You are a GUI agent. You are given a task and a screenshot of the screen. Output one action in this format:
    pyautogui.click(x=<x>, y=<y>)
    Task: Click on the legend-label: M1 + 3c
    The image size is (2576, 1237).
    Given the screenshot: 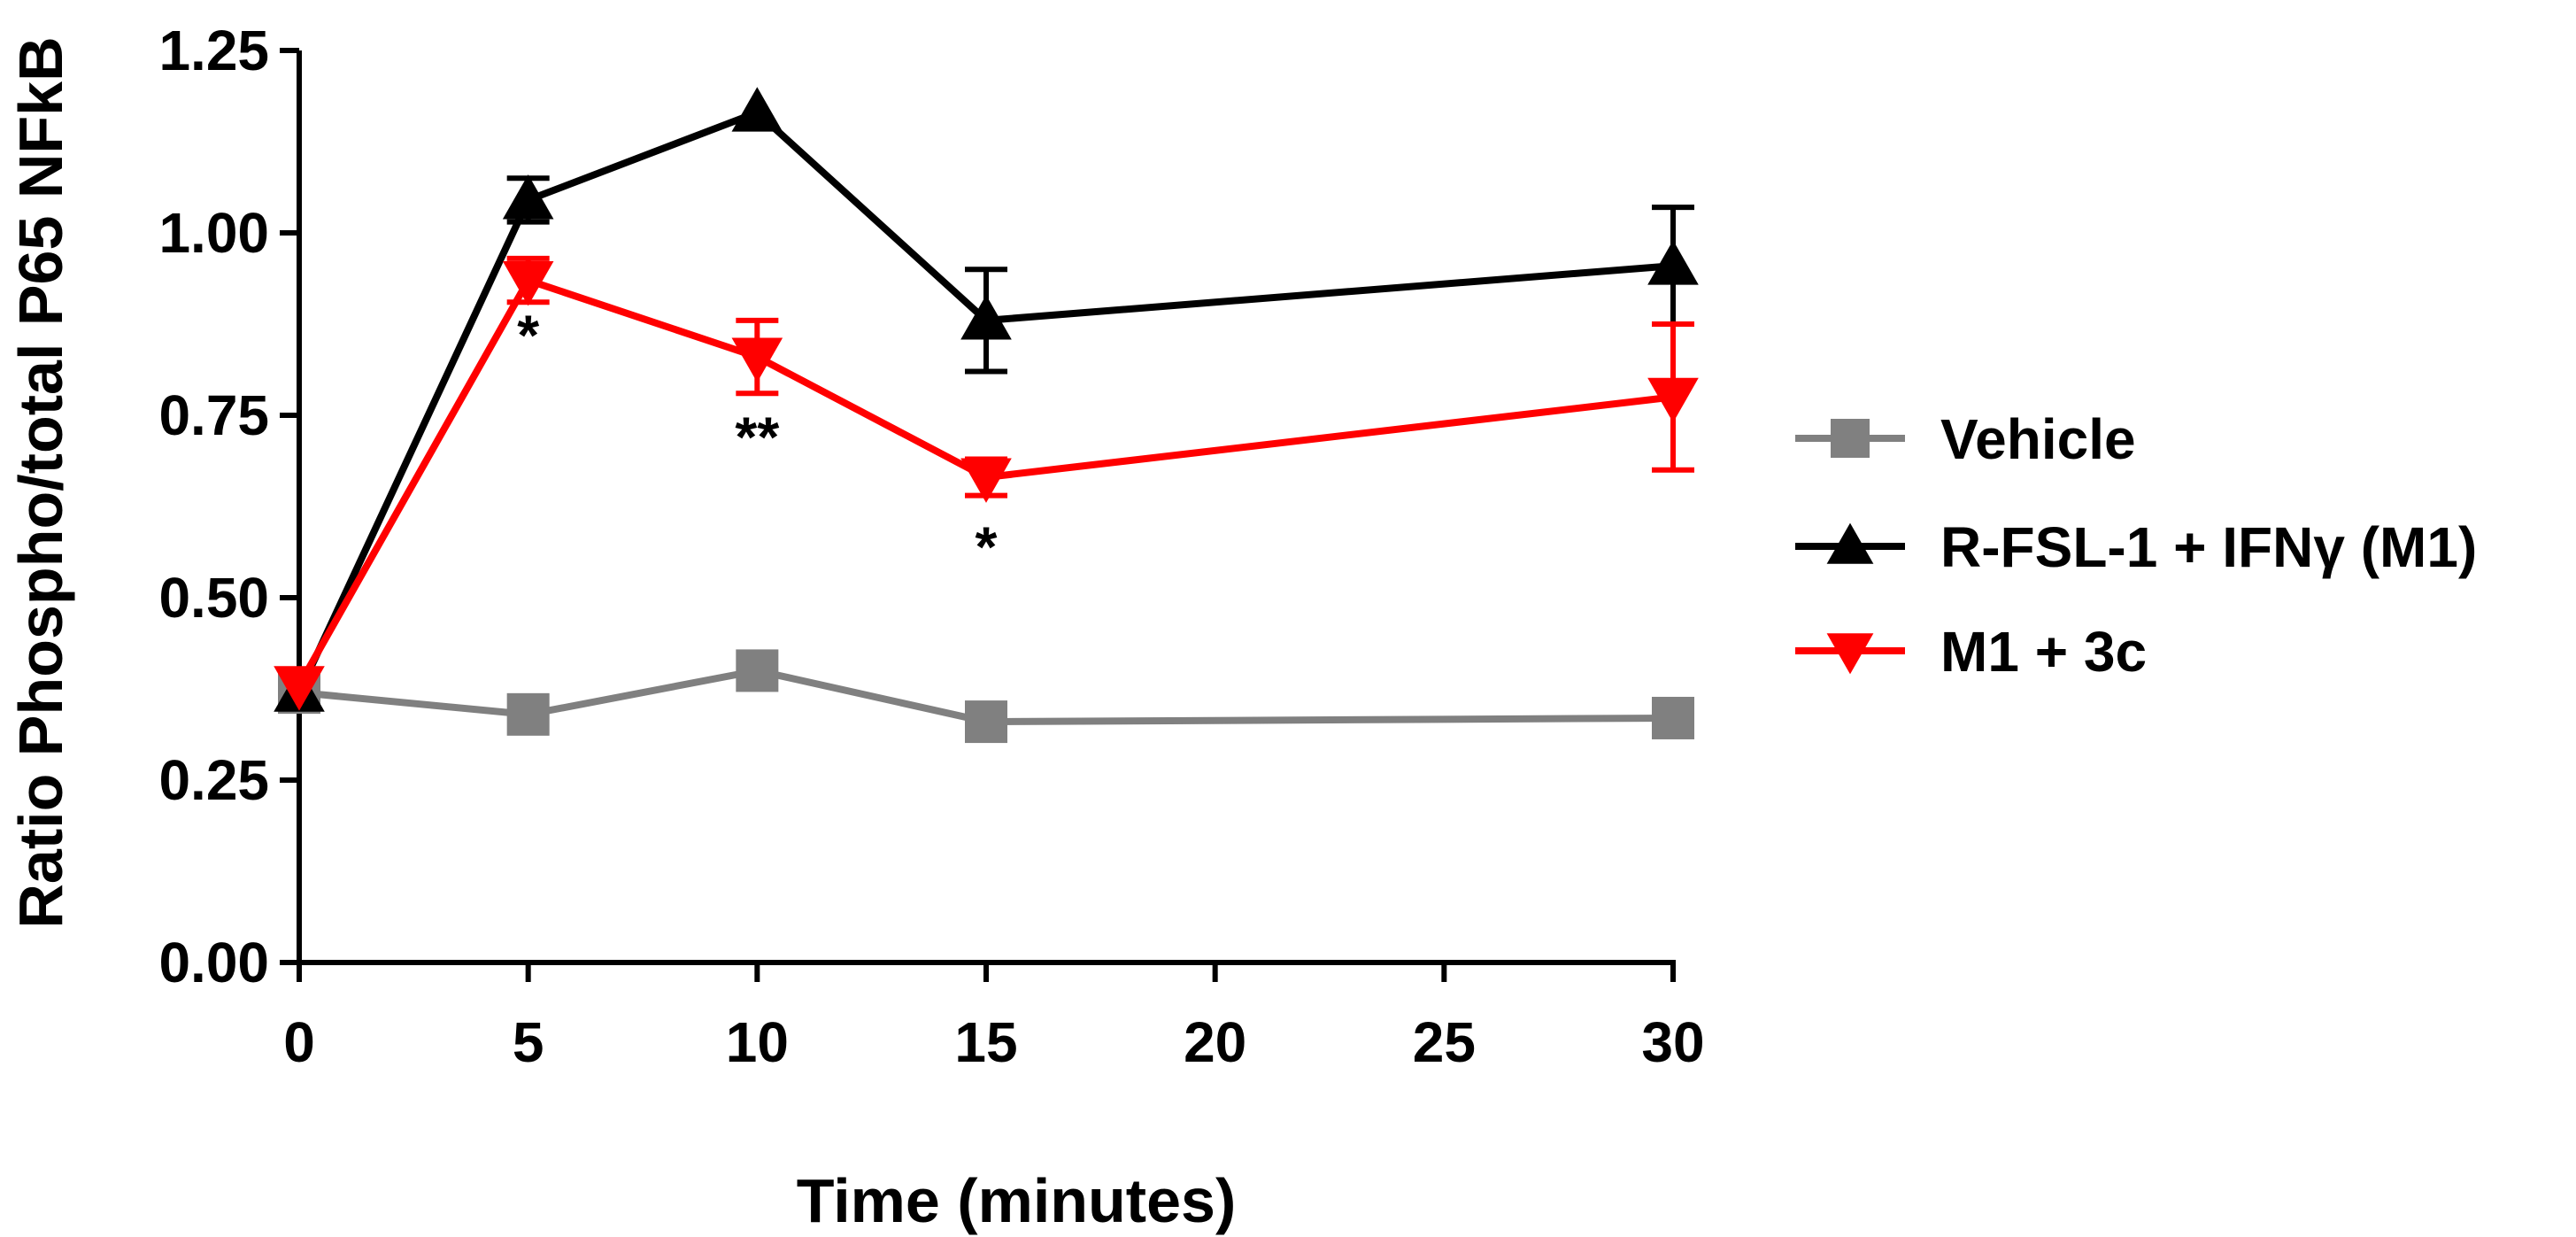 What is the action you would take?
    pyautogui.click(x=2043, y=652)
    